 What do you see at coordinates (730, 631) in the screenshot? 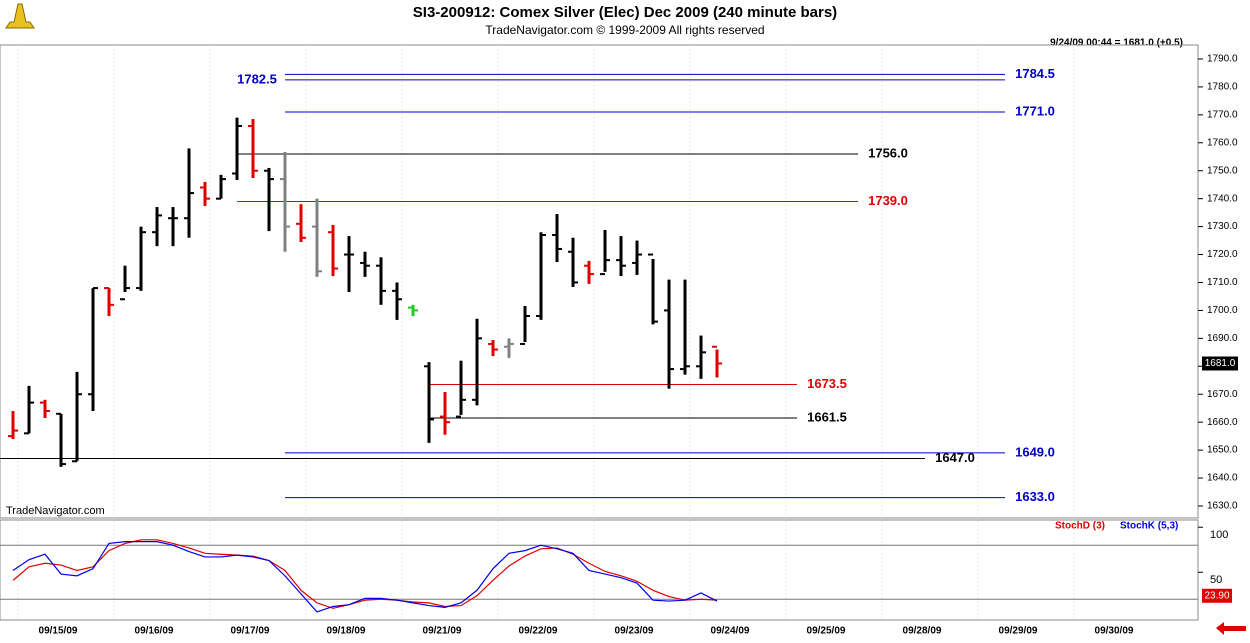
I see `x-tick-label: 09/24/09` at bounding box center [730, 631].